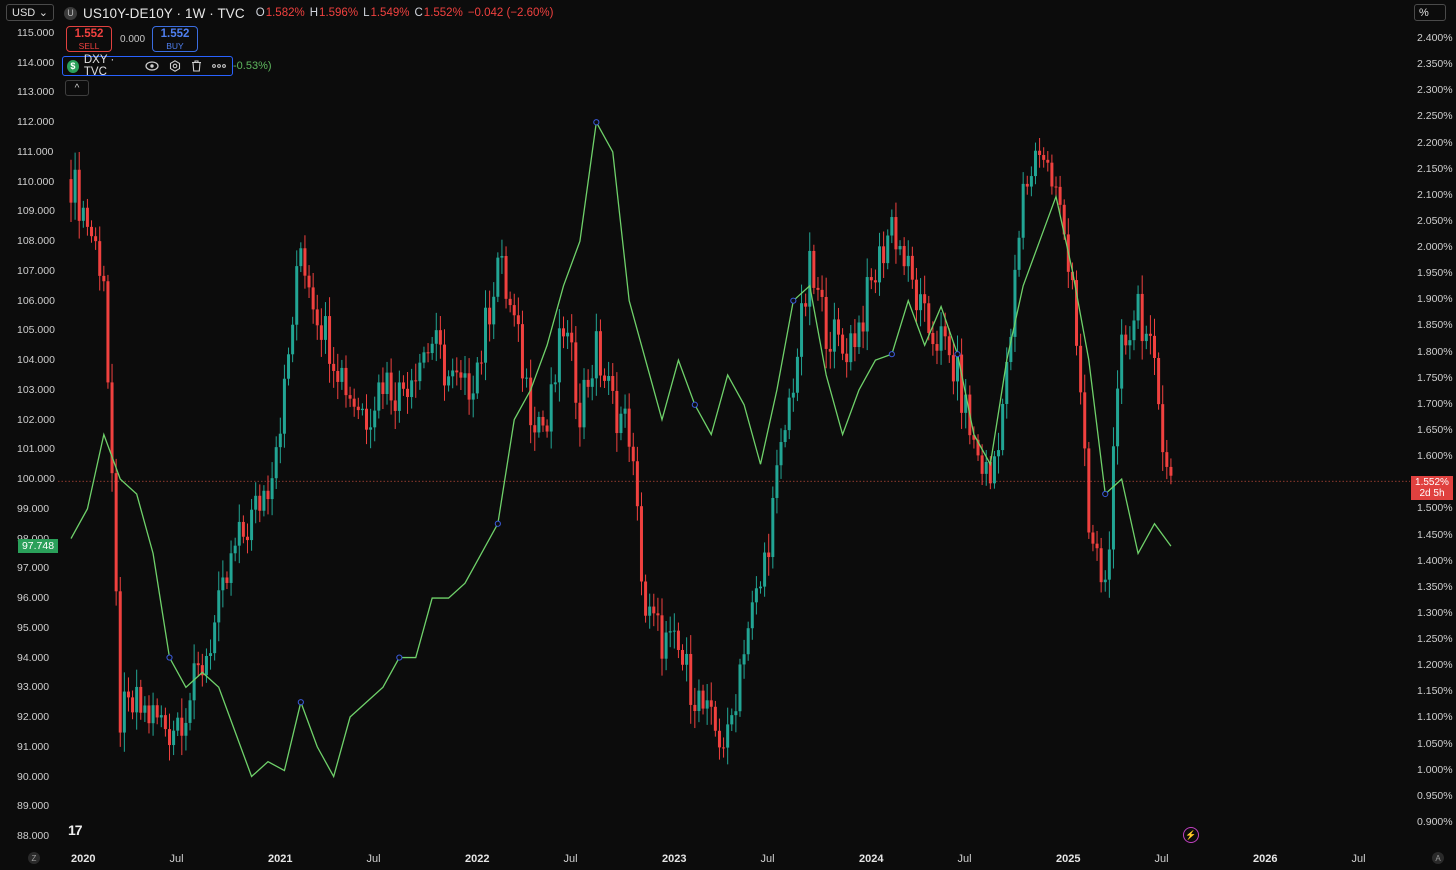 The image size is (1456, 870). I want to click on currency-selector: USD ⌄, so click(30, 12).